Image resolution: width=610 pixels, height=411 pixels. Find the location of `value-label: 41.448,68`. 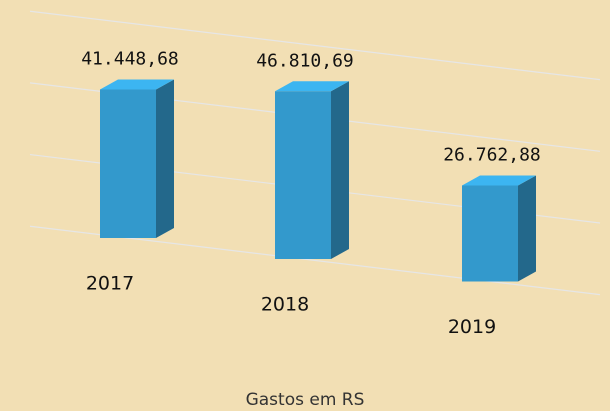

value-label: 41.448,68 is located at coordinates (130, 58).